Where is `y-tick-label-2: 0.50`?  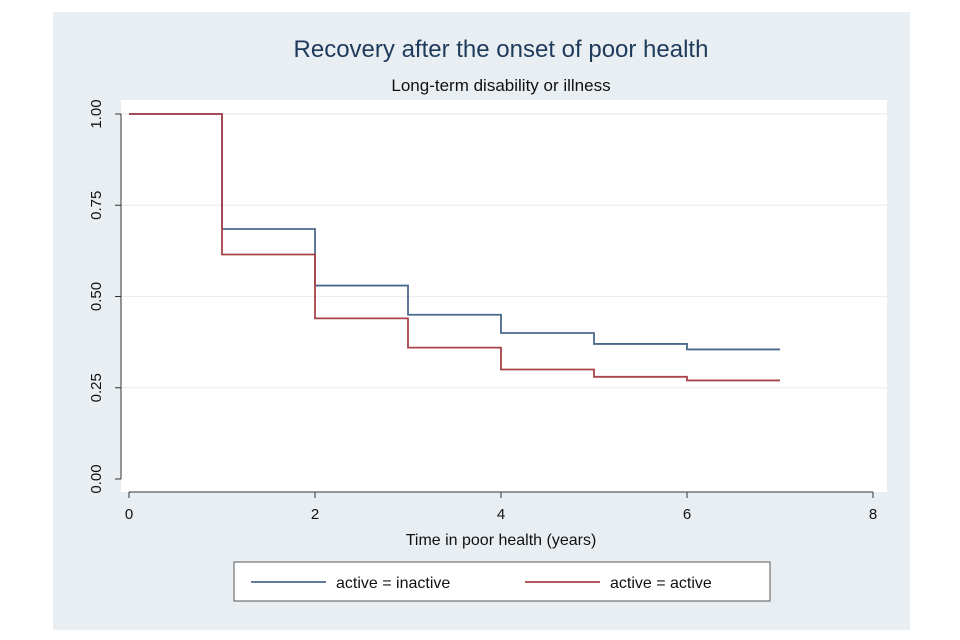
y-tick-label-2: 0.50 is located at coordinates (96, 296).